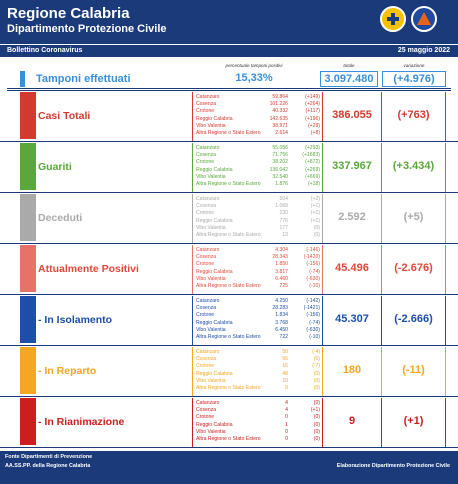  Describe the element at coordinates (280, 97) in the screenshot. I see `province-value: 59.864` at that location.